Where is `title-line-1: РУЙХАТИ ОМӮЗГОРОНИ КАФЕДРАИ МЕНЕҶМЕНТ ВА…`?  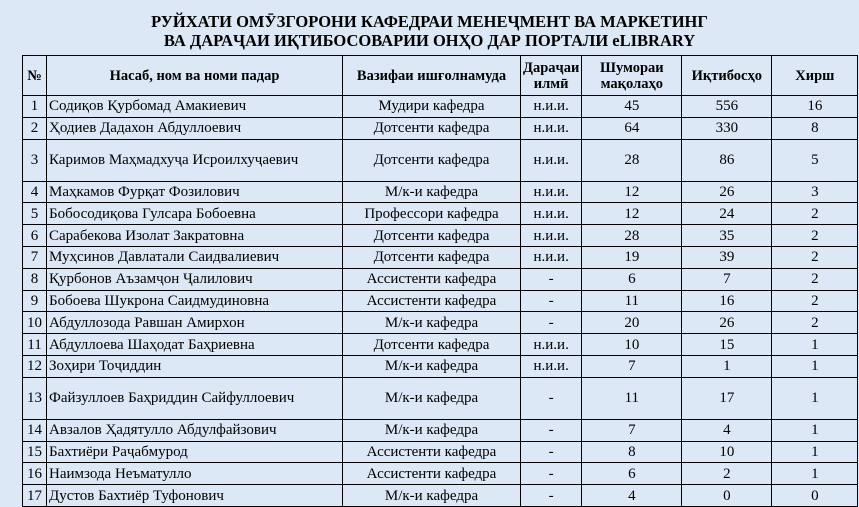
title-line-1: РУЙХАТИ ОМӮЗГОРОНИ КАФЕДРАИ МЕНЕҶМЕНТ ВА… is located at coordinates (429, 21).